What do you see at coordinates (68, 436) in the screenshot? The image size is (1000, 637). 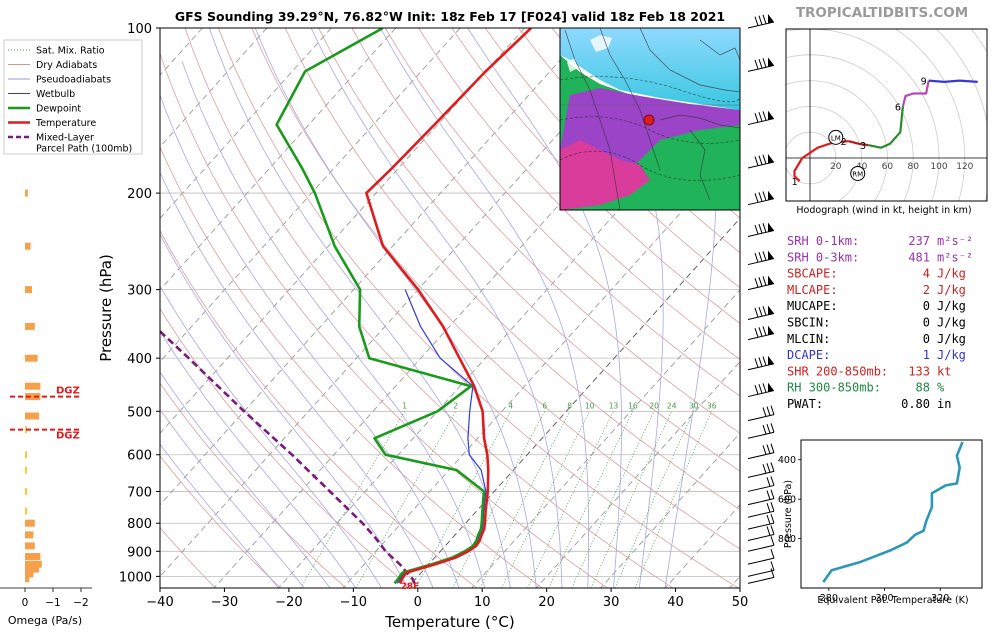 I see `dgz-label: DGZ` at bounding box center [68, 436].